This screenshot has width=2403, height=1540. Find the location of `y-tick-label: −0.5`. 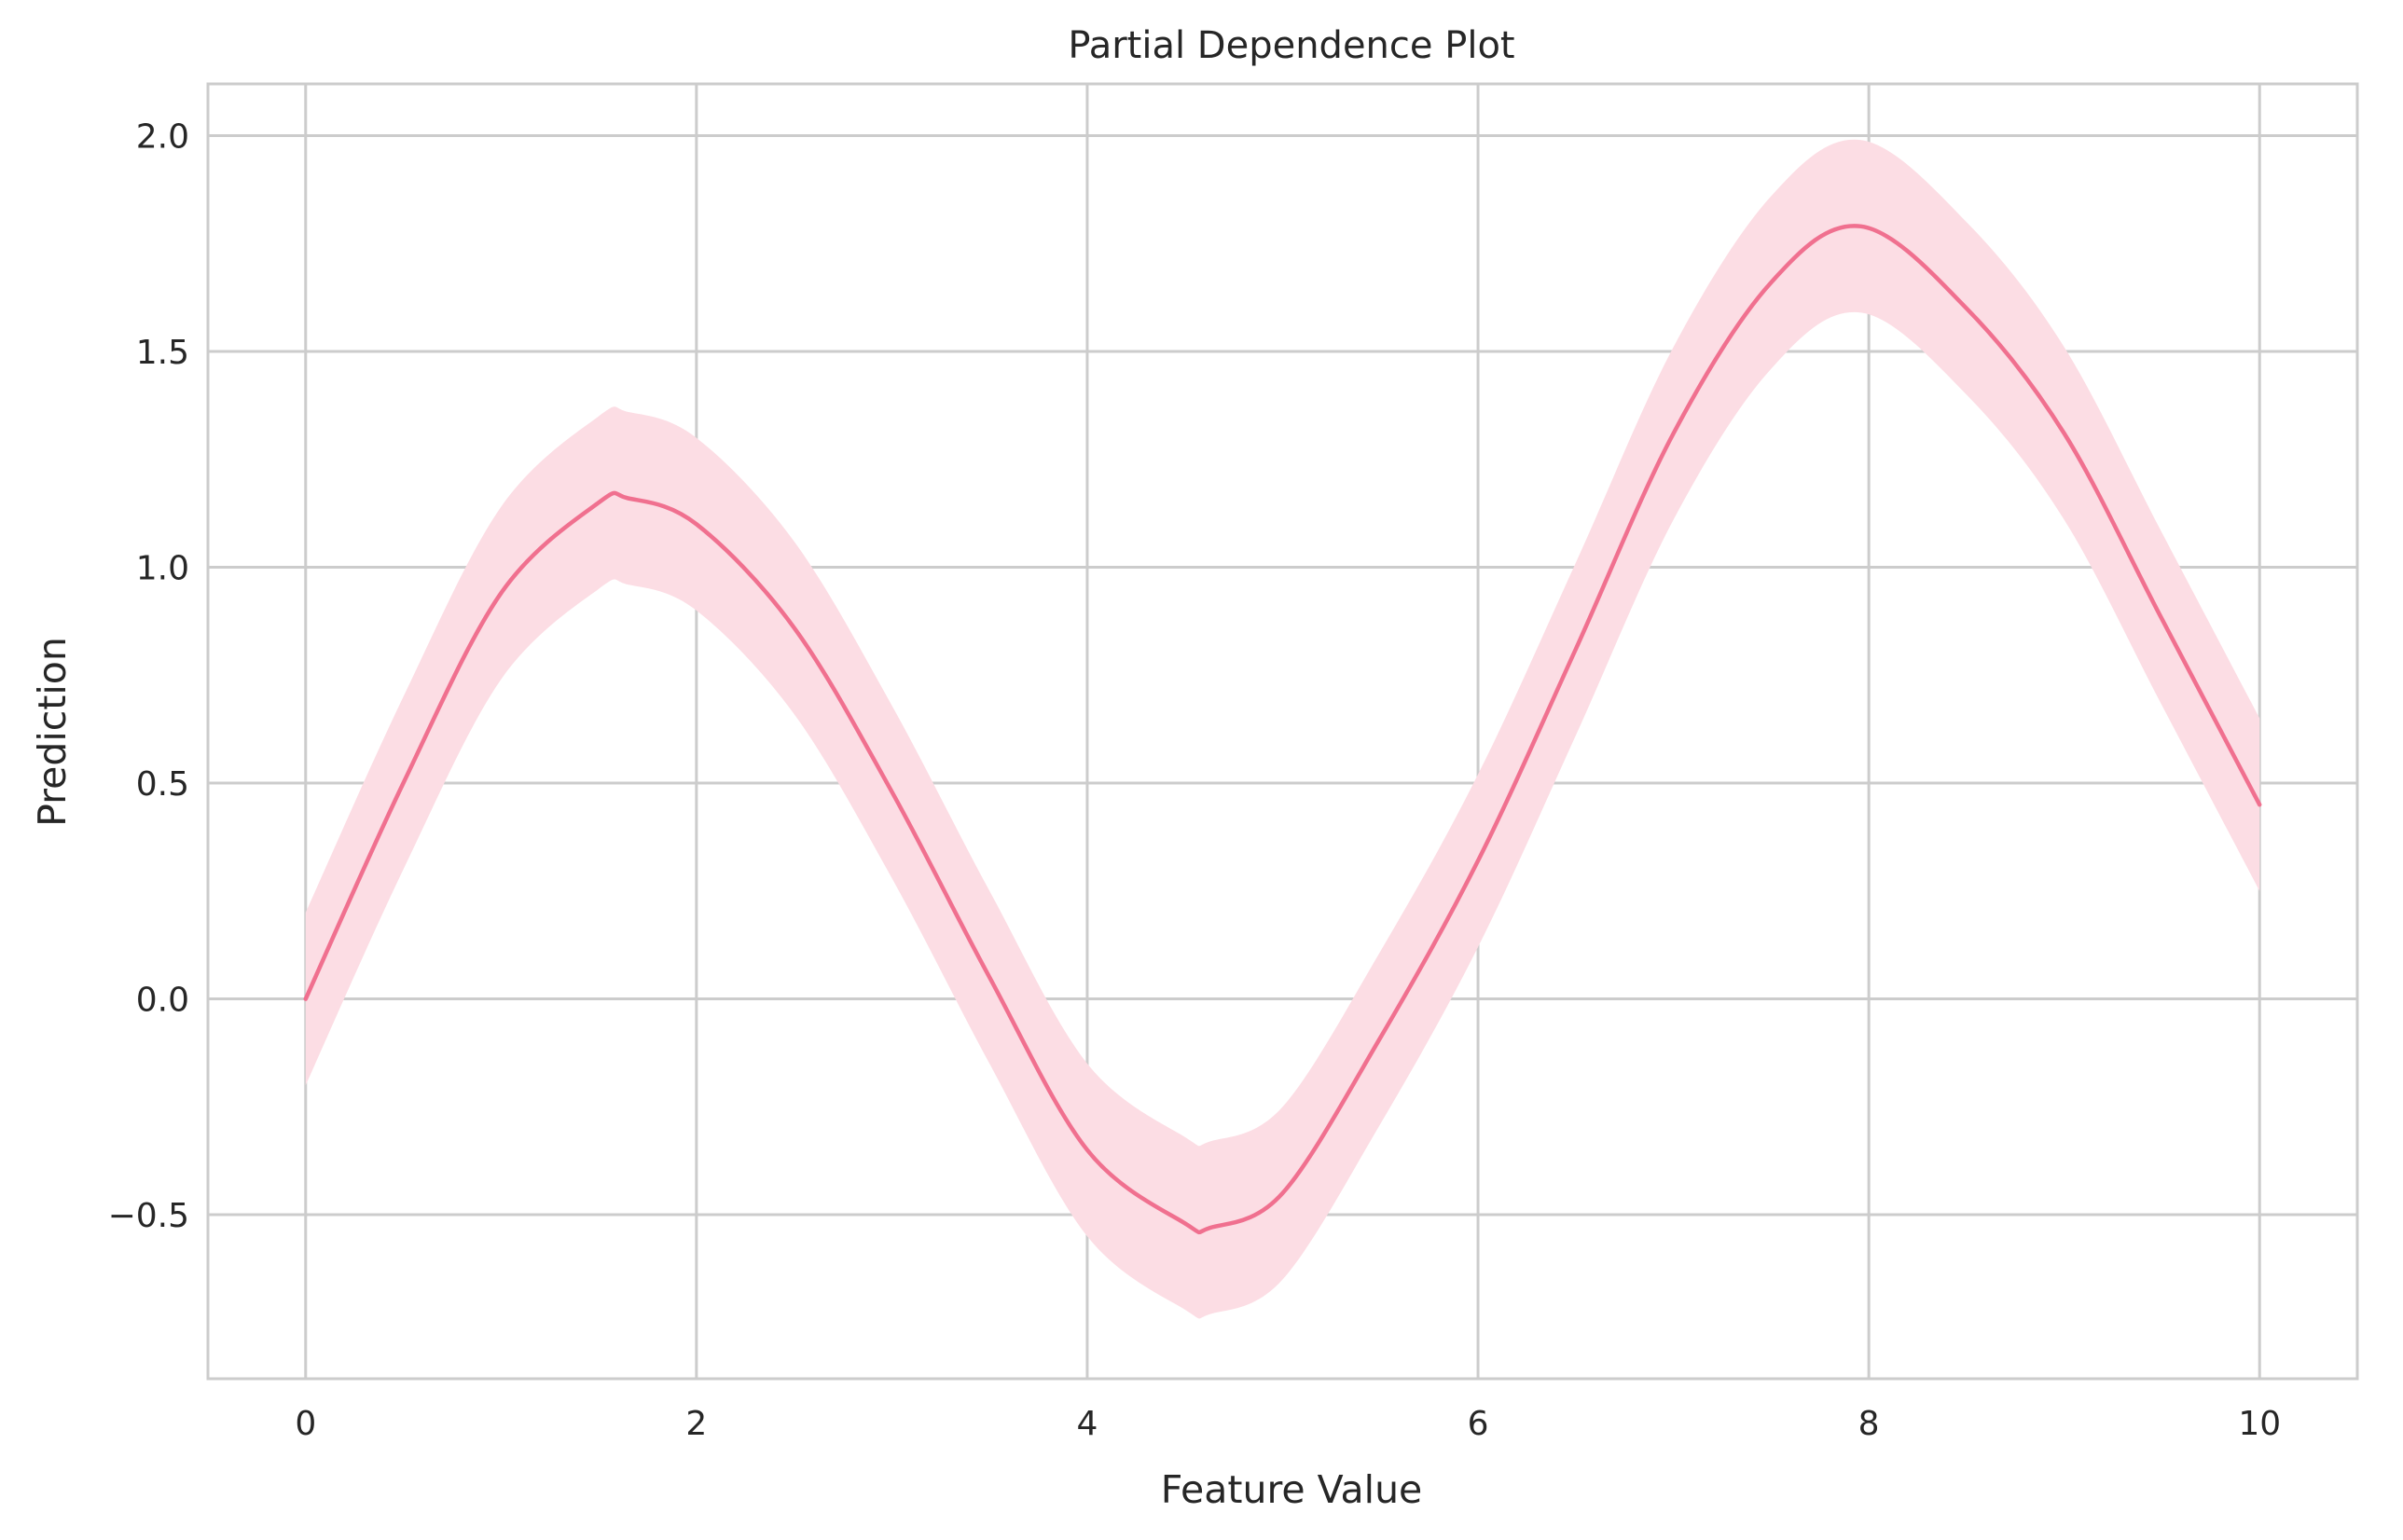

y-tick-label: −0.5 is located at coordinates (148, 1216).